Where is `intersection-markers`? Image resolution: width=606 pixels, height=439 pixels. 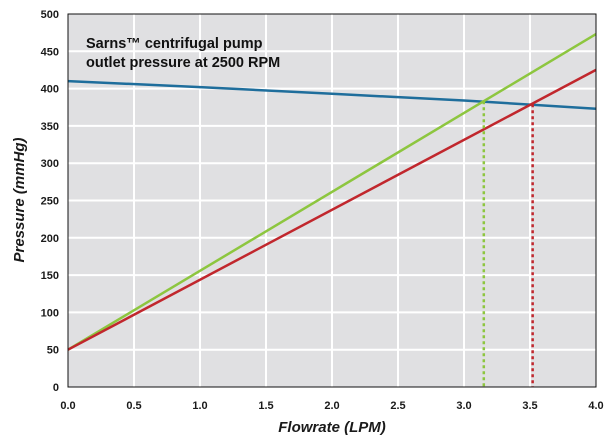
intersection-markers is located at coordinates (508, 244).